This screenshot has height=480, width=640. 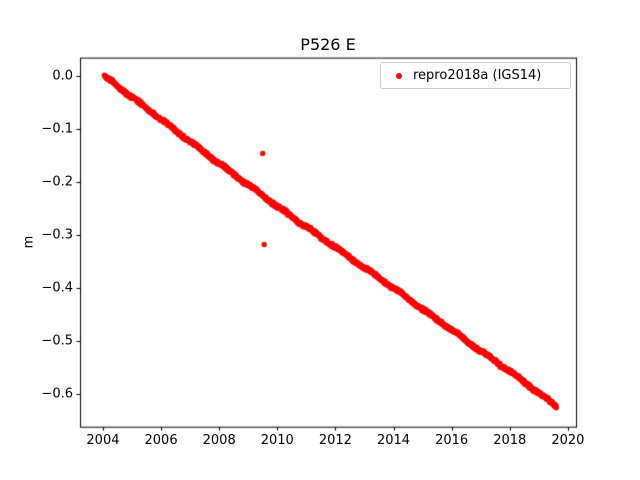 What do you see at coordinates (57, 394) in the screenshot?
I see `y-tick-label: −0.6` at bounding box center [57, 394].